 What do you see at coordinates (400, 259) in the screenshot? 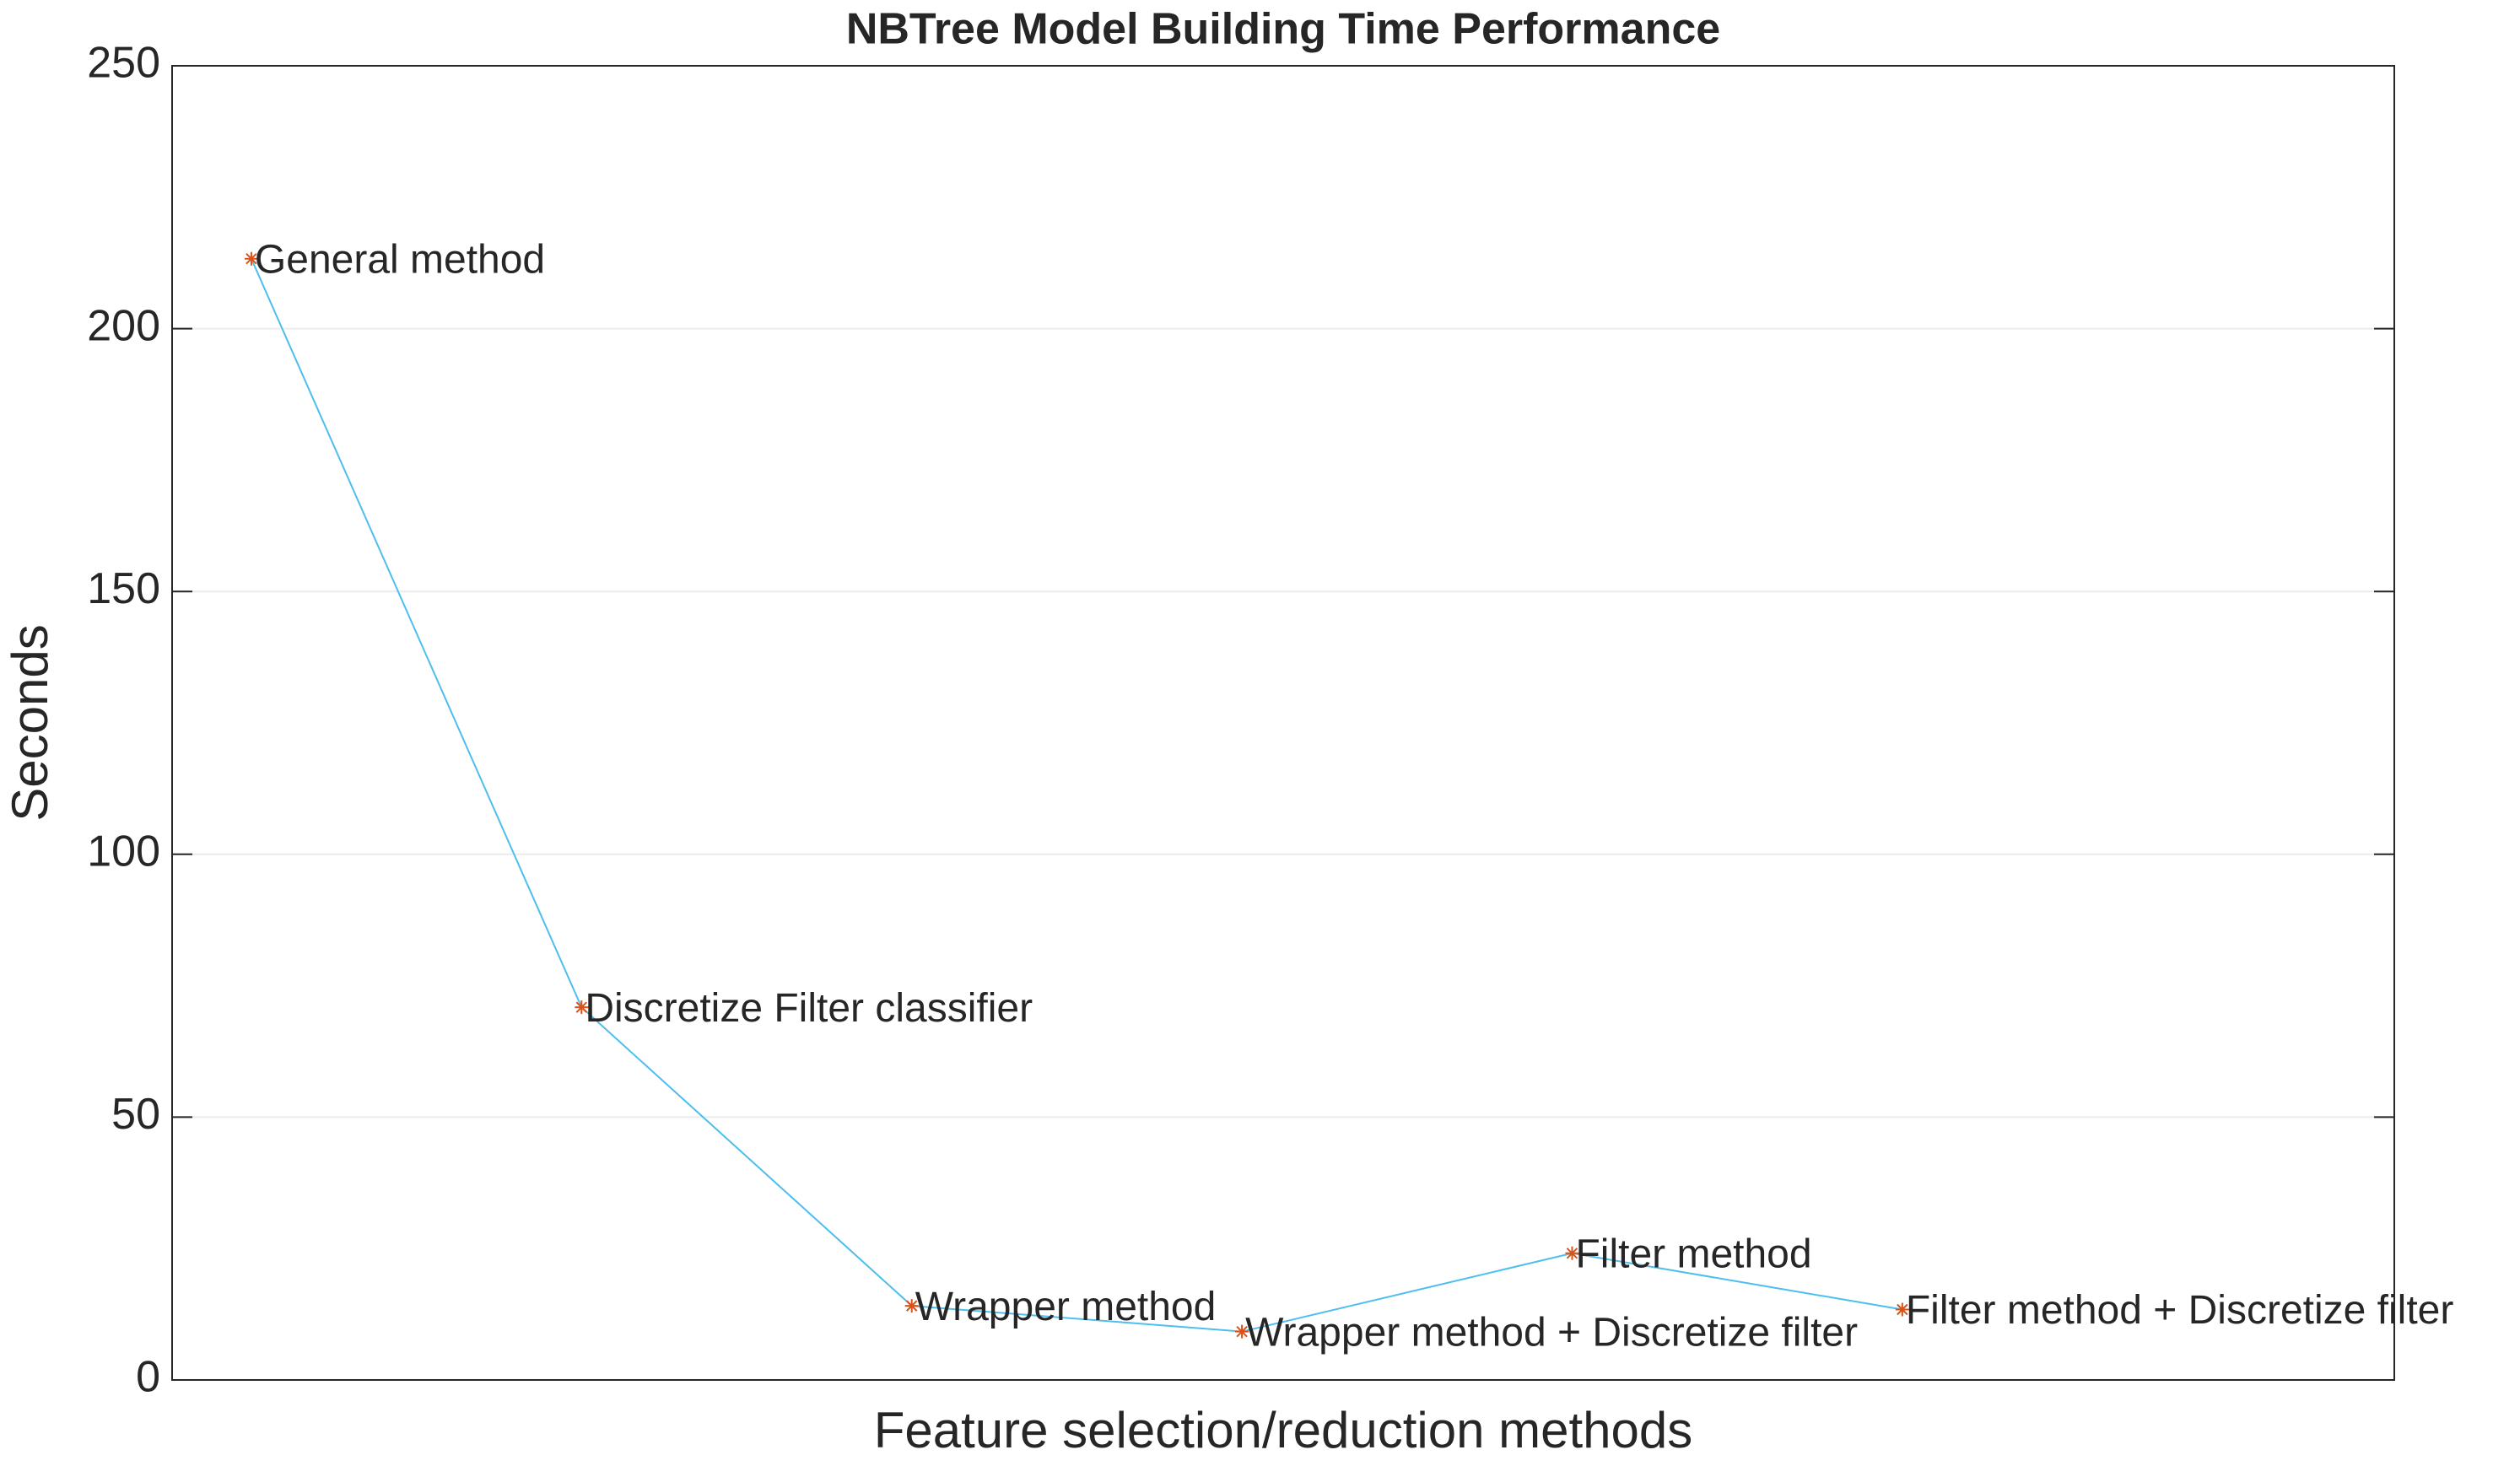
I see `point-label: General method` at bounding box center [400, 259].